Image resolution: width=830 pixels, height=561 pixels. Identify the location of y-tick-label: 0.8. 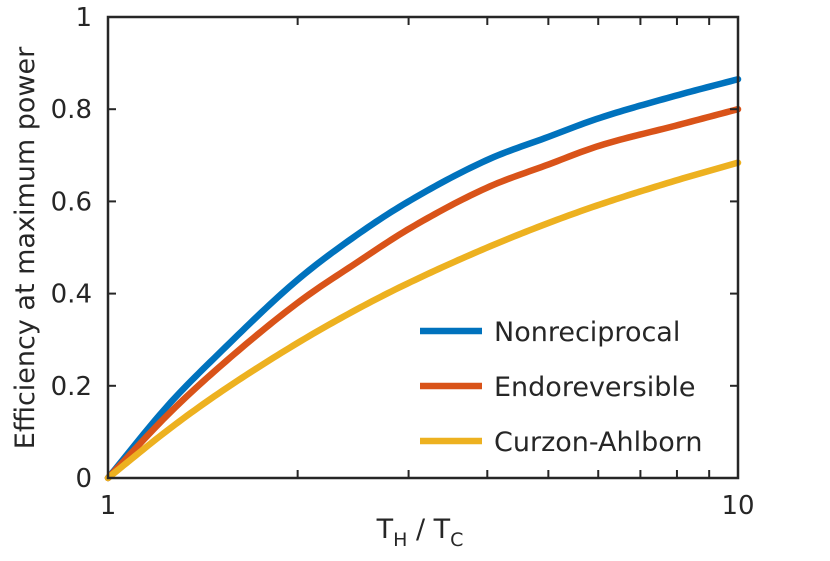
(71, 110).